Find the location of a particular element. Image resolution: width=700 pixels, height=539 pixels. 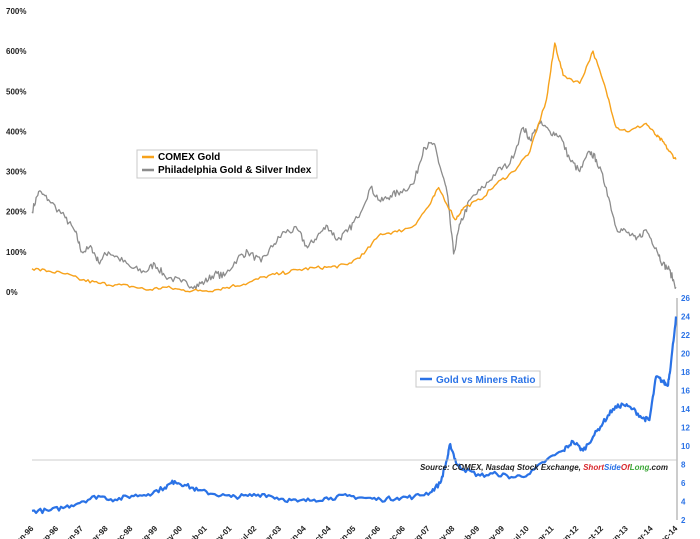

bottom-y-tick-label: 18 is located at coordinates (685, 372).